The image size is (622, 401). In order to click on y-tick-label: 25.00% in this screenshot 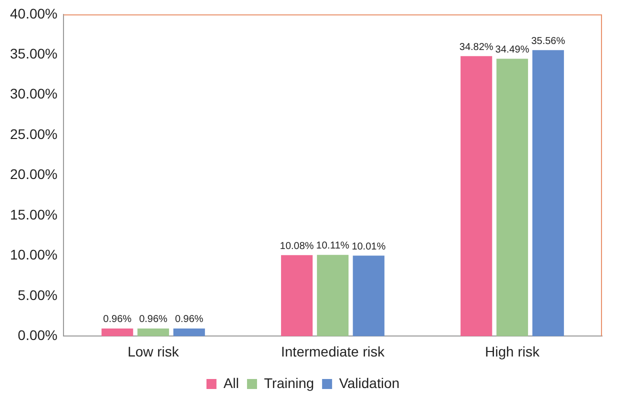, I will do `click(34, 134)`.